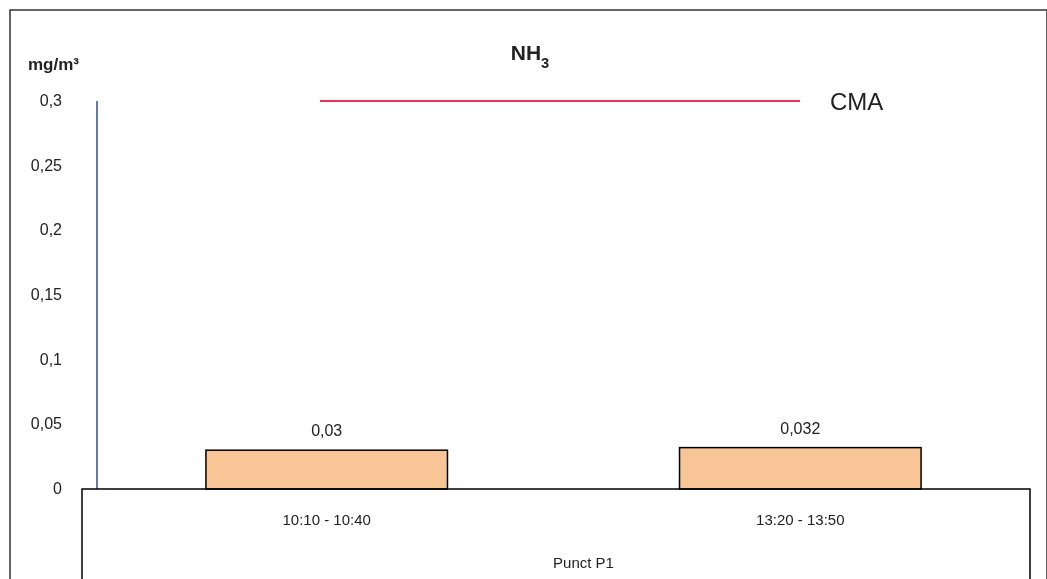 The width and height of the screenshot is (1047, 579). I want to click on x-tick-label: 10:10 - 10:40, so click(326, 519).